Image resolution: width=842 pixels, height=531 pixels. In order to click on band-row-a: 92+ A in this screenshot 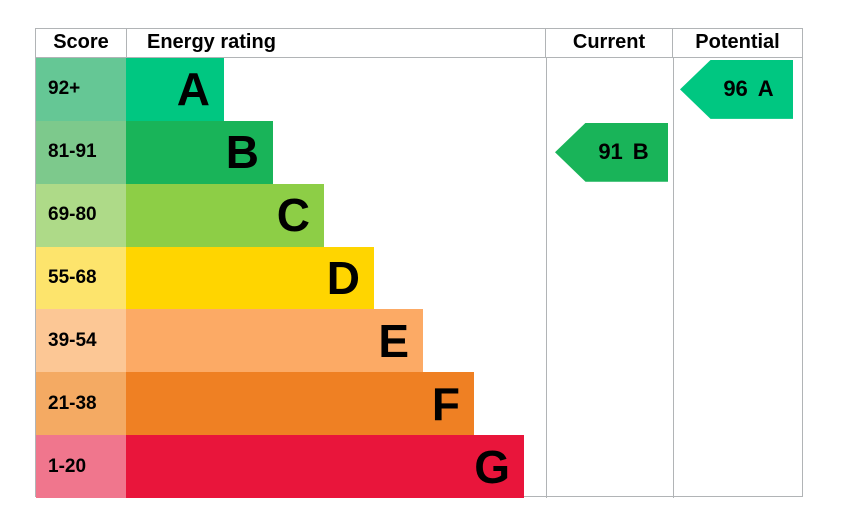, I will do `click(291, 89)`.